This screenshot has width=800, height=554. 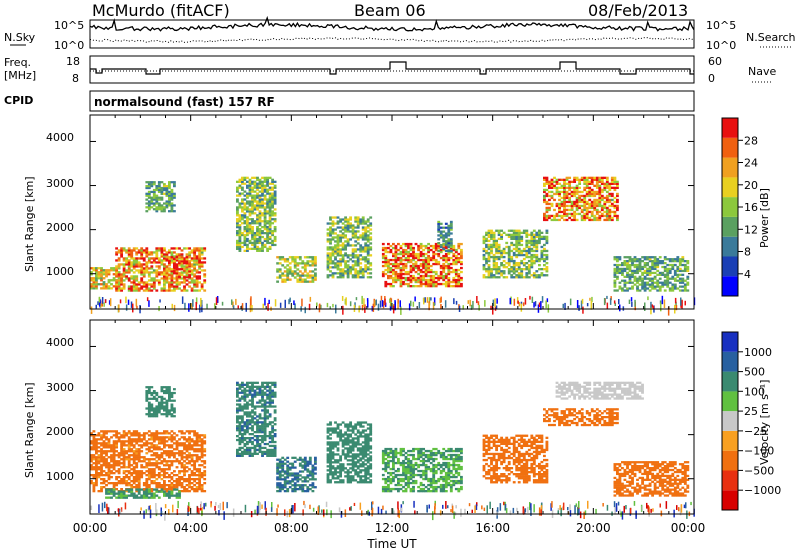 What do you see at coordinates (730, 128) in the screenshot?
I see `power-colorbar-swatch` at bounding box center [730, 128].